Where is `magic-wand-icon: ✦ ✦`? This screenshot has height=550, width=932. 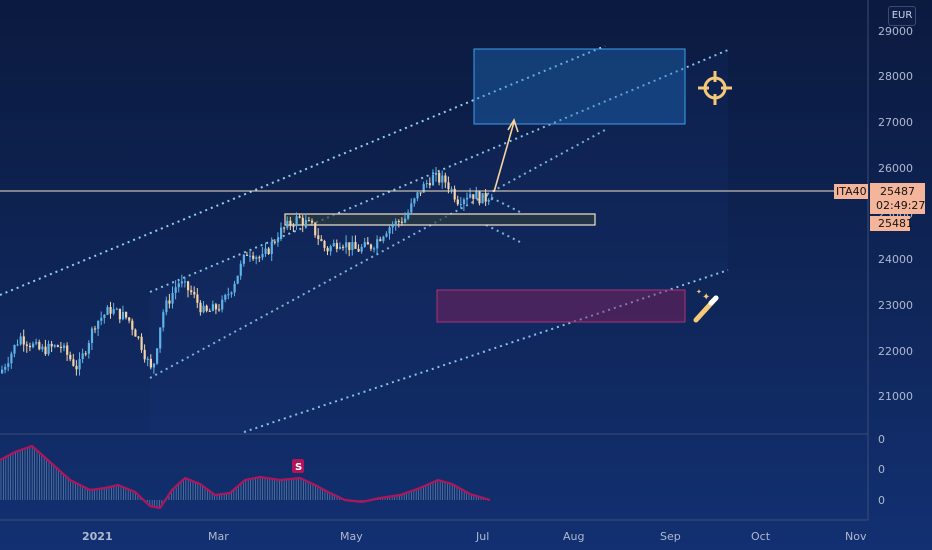
magic-wand-icon: ✦ ✦ is located at coordinates (706, 305).